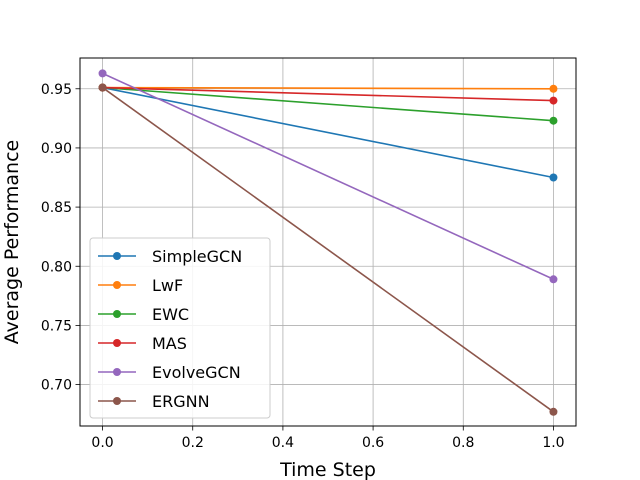  What do you see at coordinates (56, 386) in the screenshot?
I see `y-tick-label: 0.70` at bounding box center [56, 386].